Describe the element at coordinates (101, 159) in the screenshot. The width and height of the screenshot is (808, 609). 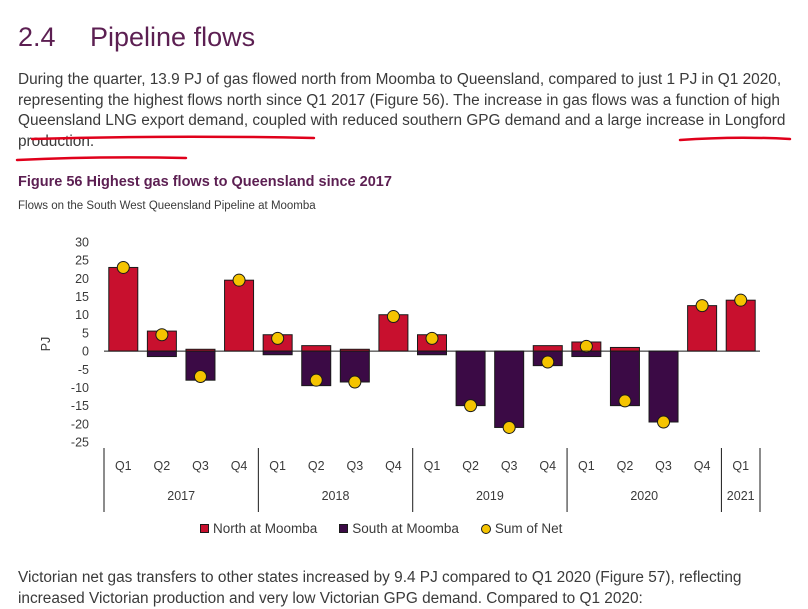
I see `underline-longford-line2` at that location.